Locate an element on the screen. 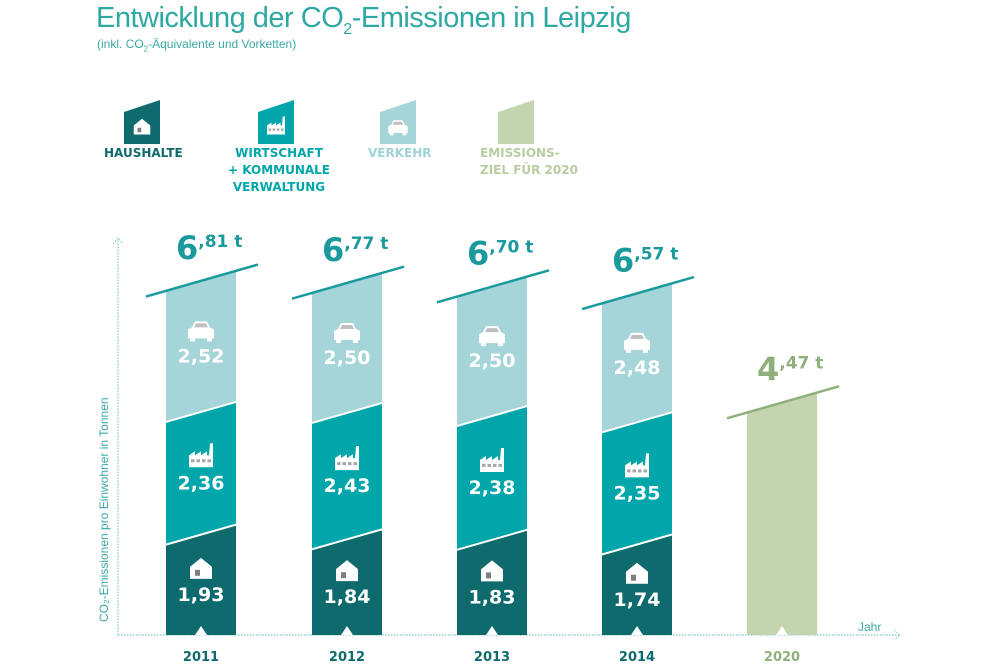 The height and width of the screenshot is (667, 1000). subtitle-subscript: 2 is located at coordinates (146, 49).